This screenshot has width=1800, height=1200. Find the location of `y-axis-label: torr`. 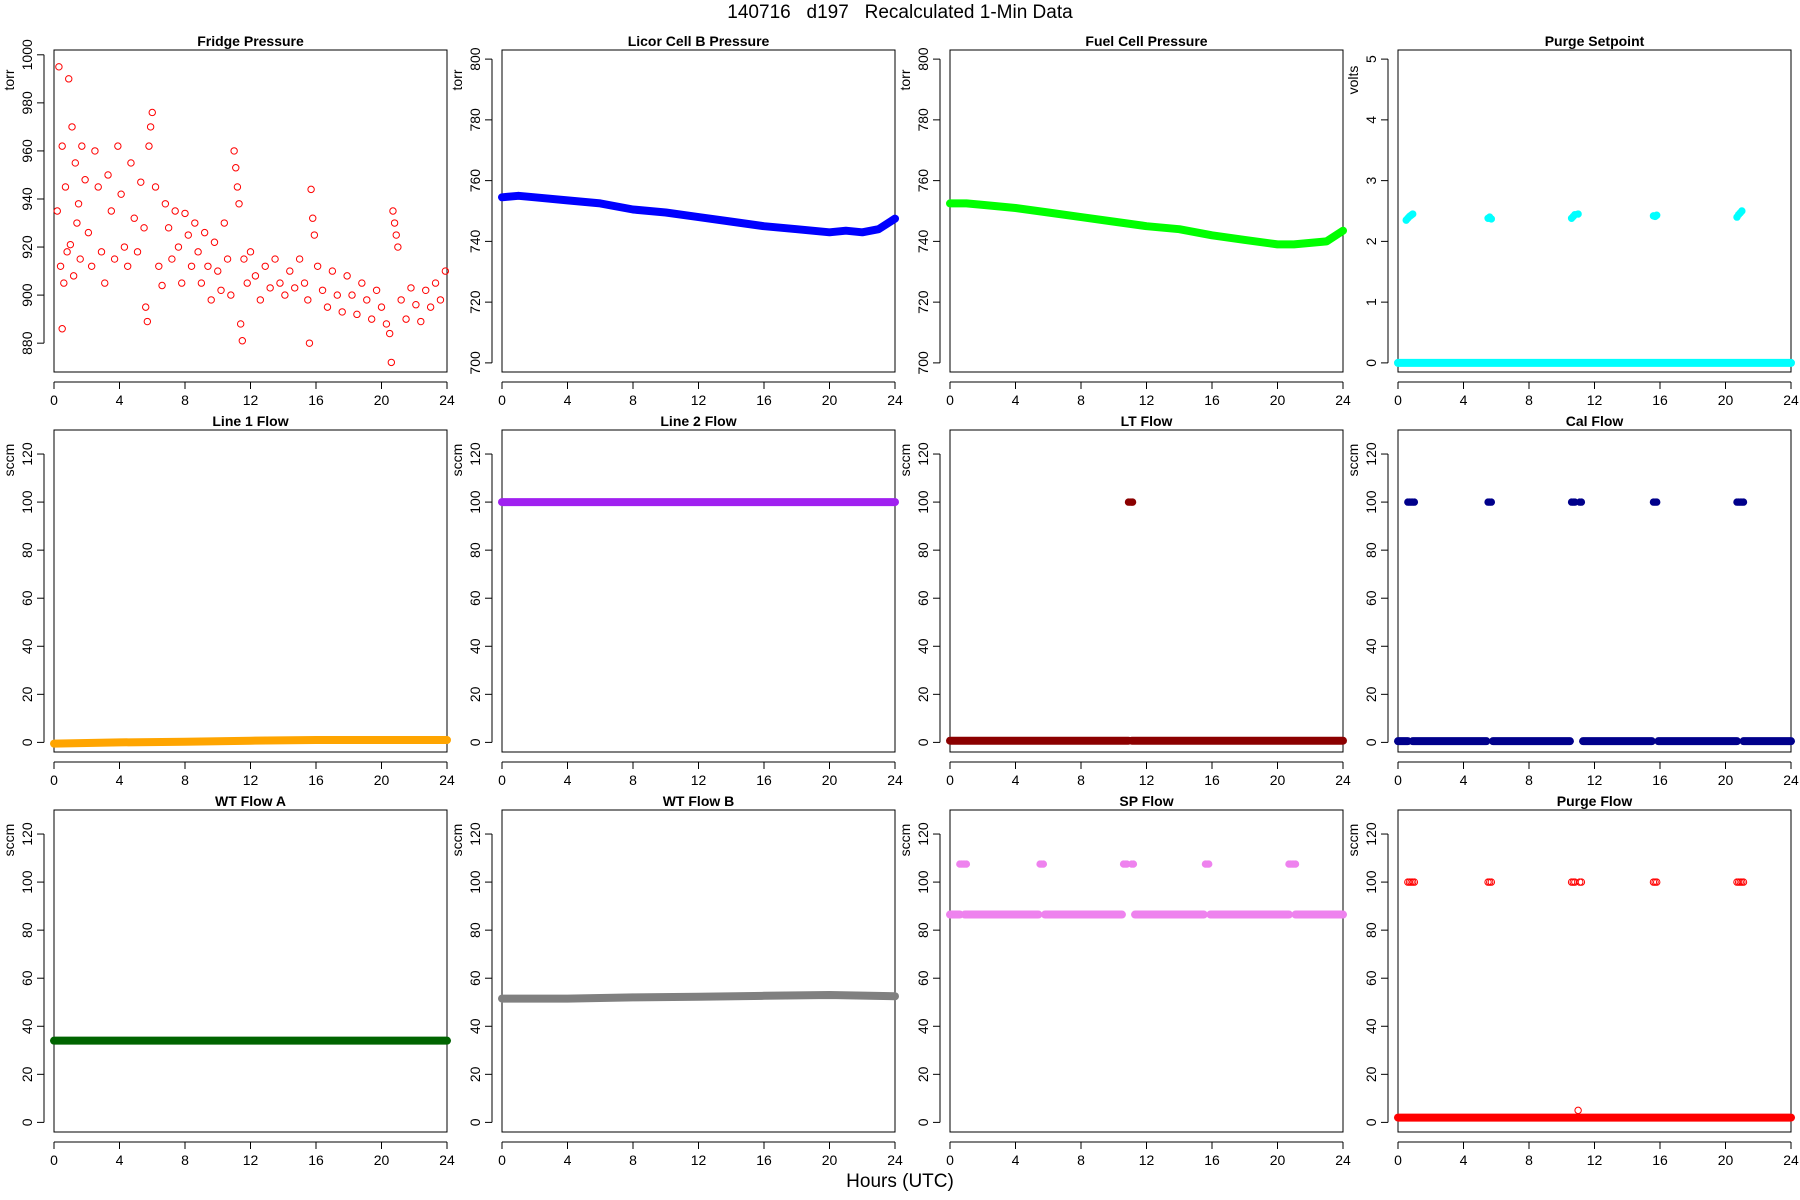

y-axis-label: torr is located at coordinates (457, 79).